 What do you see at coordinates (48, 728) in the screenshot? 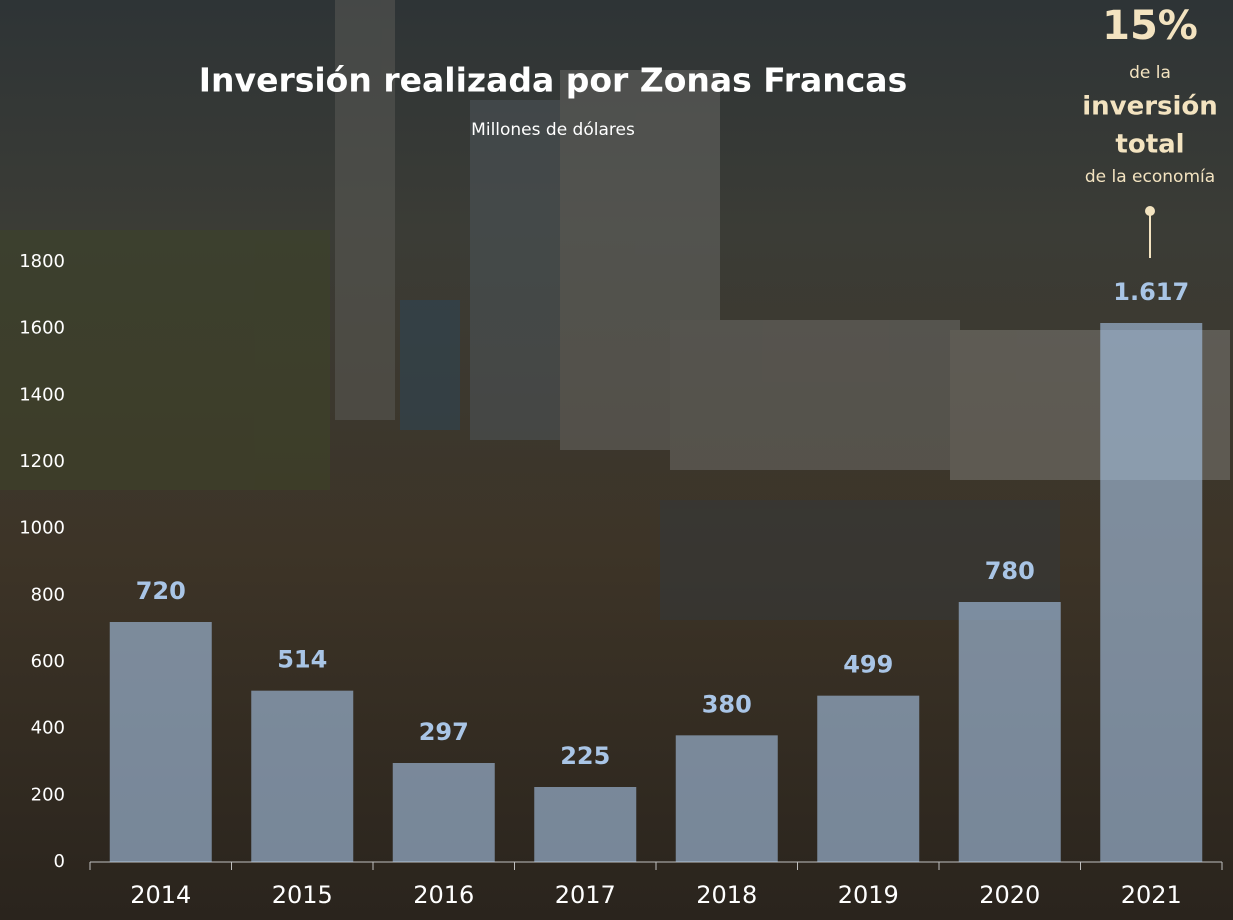
I see `y-tick-label: 400` at bounding box center [48, 728].